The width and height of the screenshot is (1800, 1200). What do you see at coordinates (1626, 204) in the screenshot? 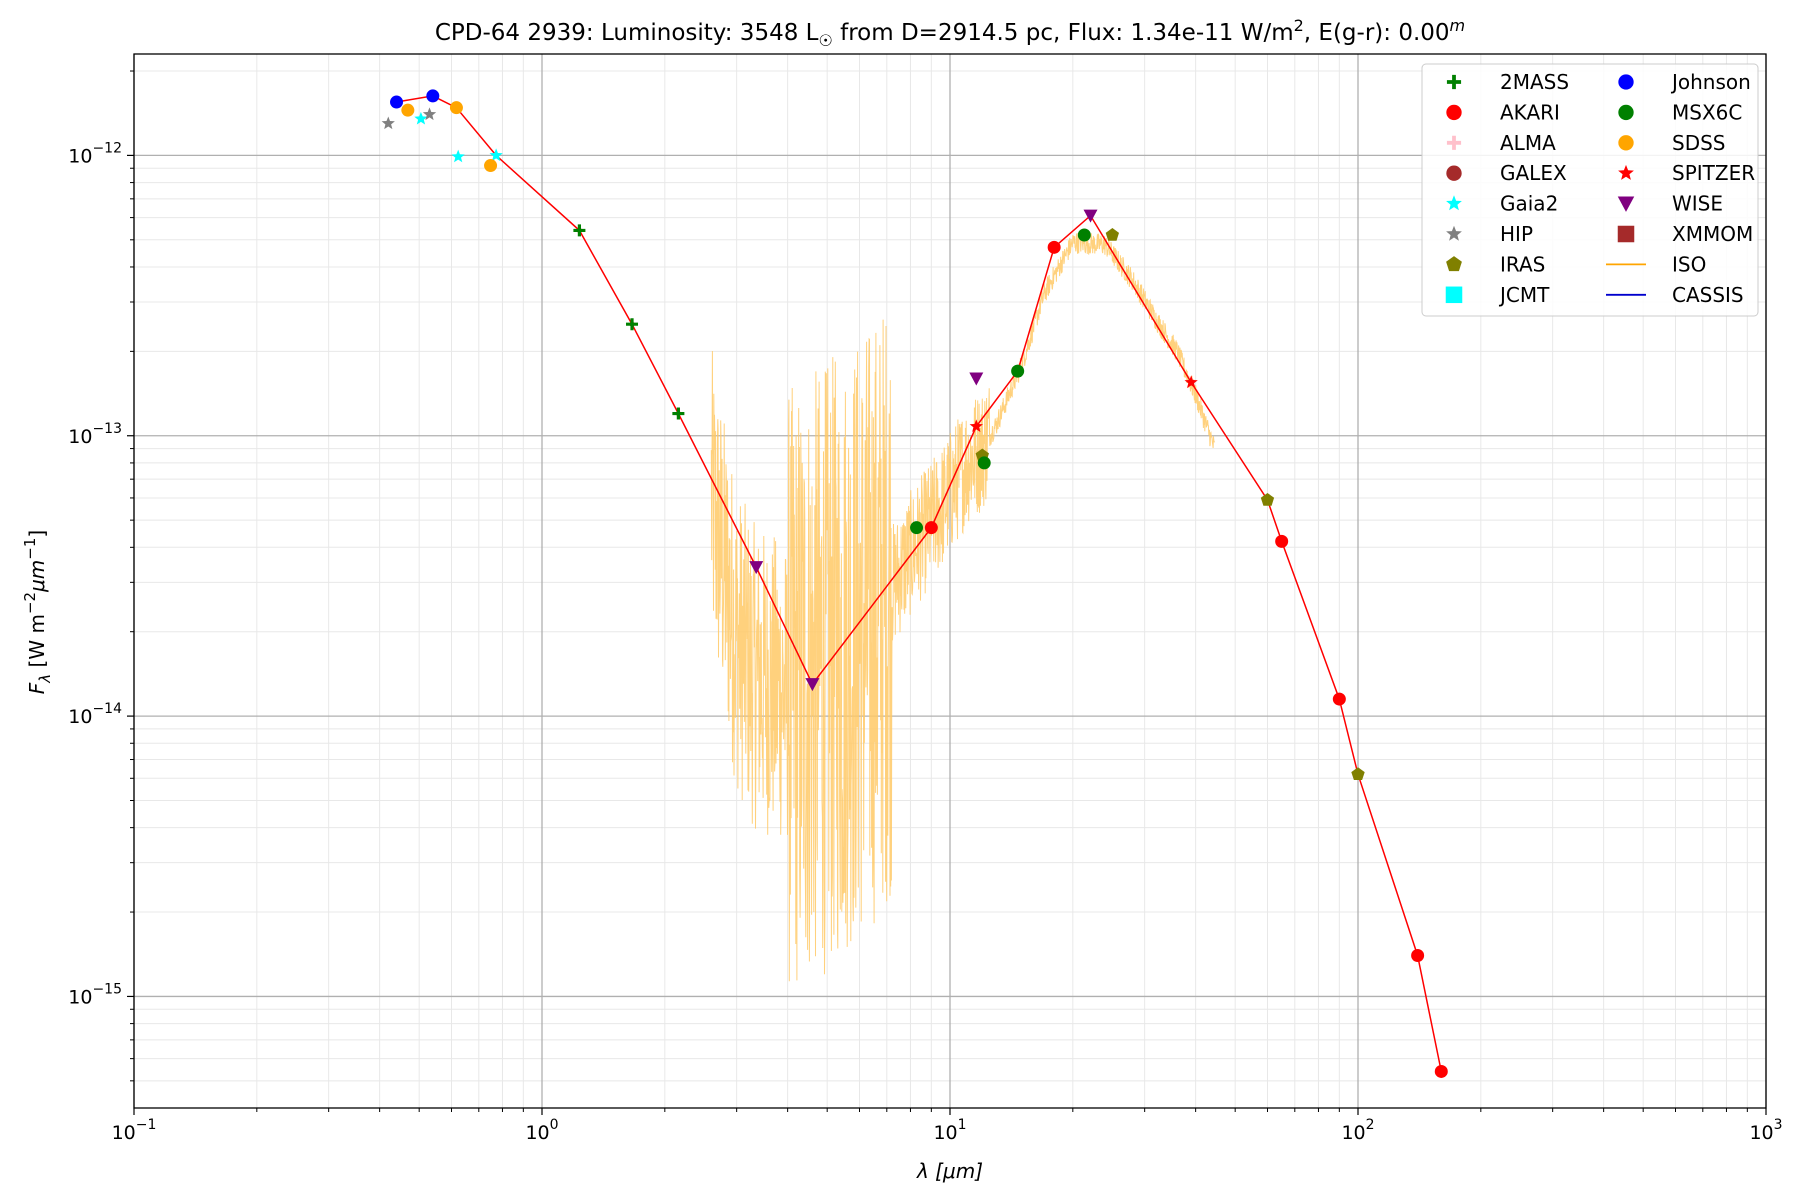
I see `legend-marker-wise` at bounding box center [1626, 204].